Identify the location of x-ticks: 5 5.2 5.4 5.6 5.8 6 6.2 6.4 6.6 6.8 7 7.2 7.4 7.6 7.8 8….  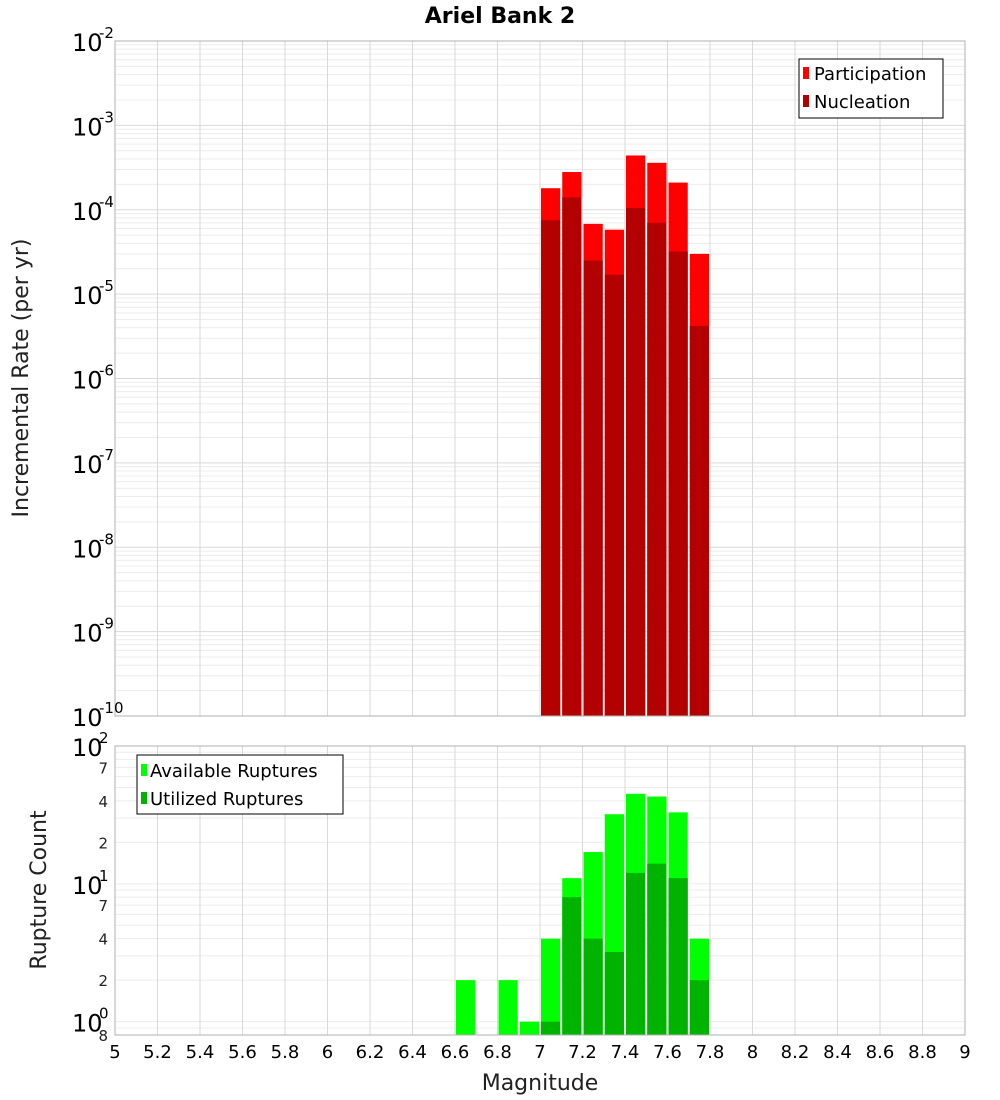
(539, 1052).